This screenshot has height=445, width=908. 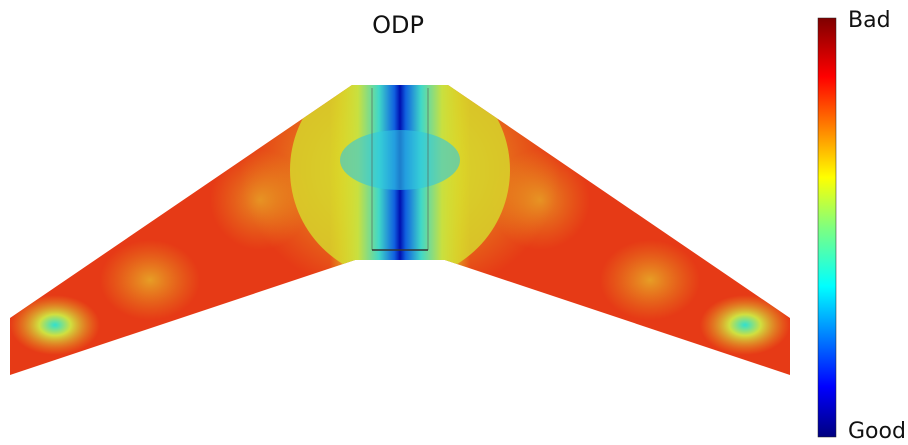 What do you see at coordinates (869, 20) in the screenshot?
I see `colorbar-top-label: Bad` at bounding box center [869, 20].